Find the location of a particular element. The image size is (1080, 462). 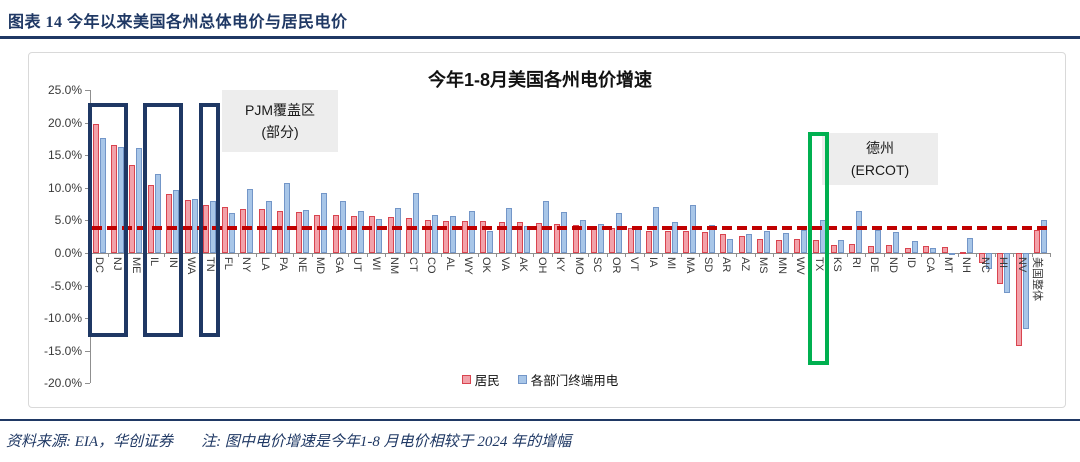

chart-title: 今年1-8月美国各州电价增速 is located at coordinates (539, 80).